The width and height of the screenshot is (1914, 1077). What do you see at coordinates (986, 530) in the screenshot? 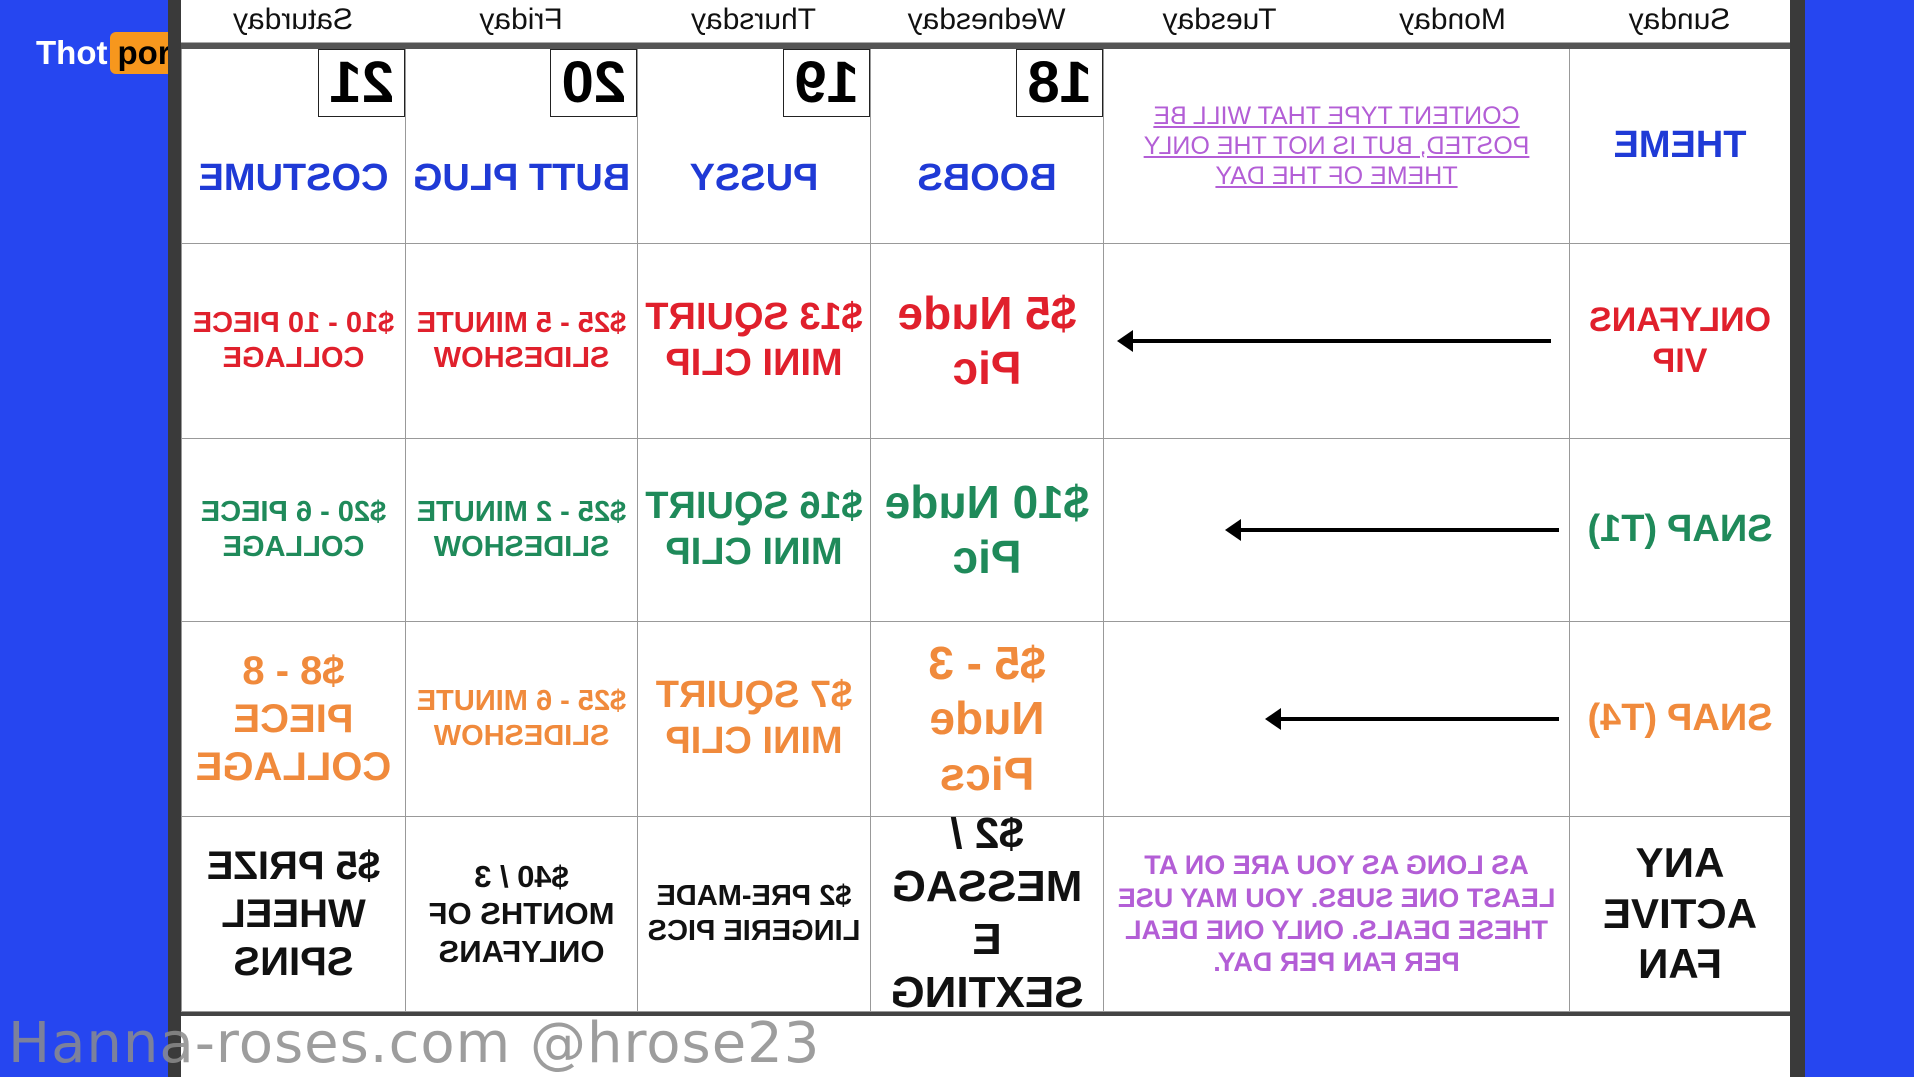
I see `cell: $10 Nude Pic` at bounding box center [986, 530].